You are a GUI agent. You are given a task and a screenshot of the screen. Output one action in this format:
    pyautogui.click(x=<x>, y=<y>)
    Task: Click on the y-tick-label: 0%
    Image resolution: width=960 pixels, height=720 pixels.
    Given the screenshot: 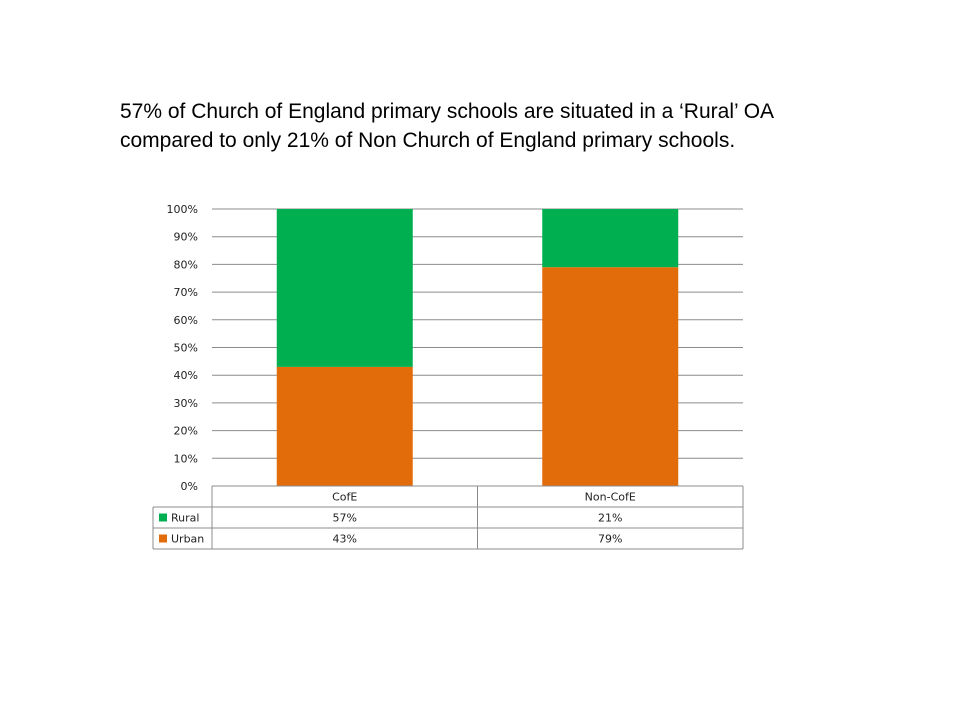 What is the action you would take?
    pyautogui.click(x=189, y=486)
    